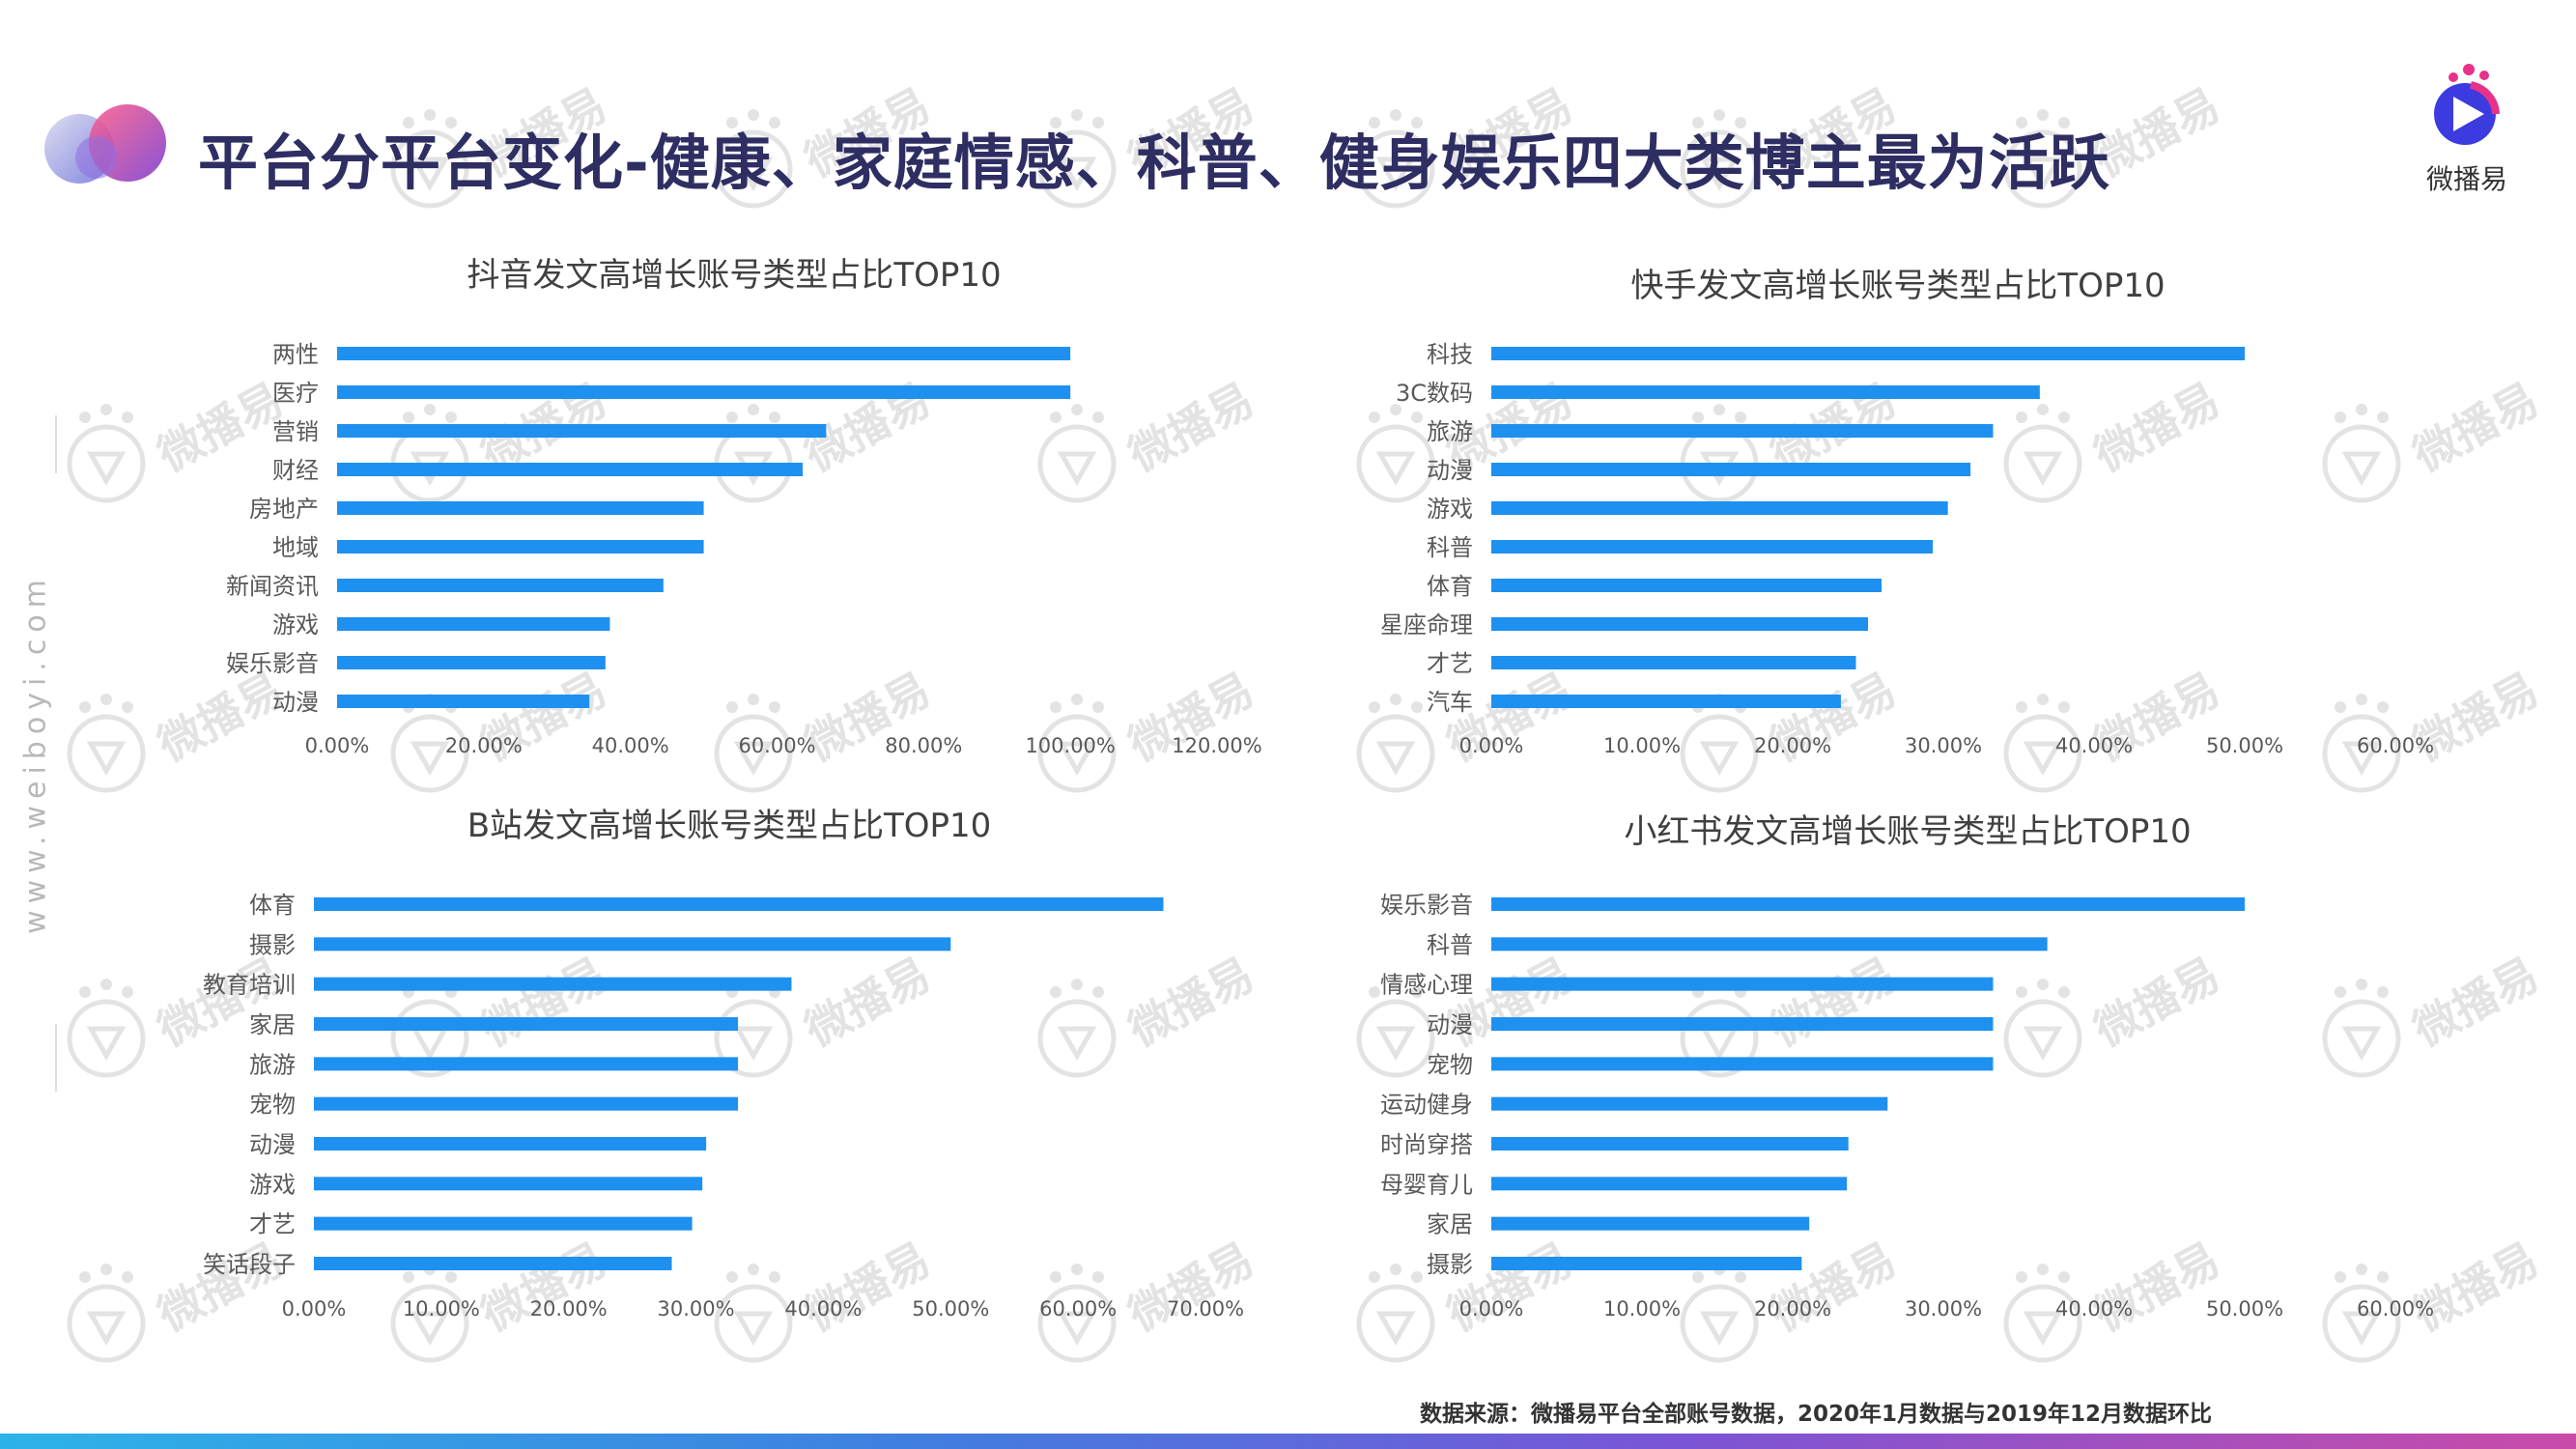 Image resolution: width=2576 pixels, height=1449 pixels. I want to click on bar-母婴育儿, so click(1669, 1184).